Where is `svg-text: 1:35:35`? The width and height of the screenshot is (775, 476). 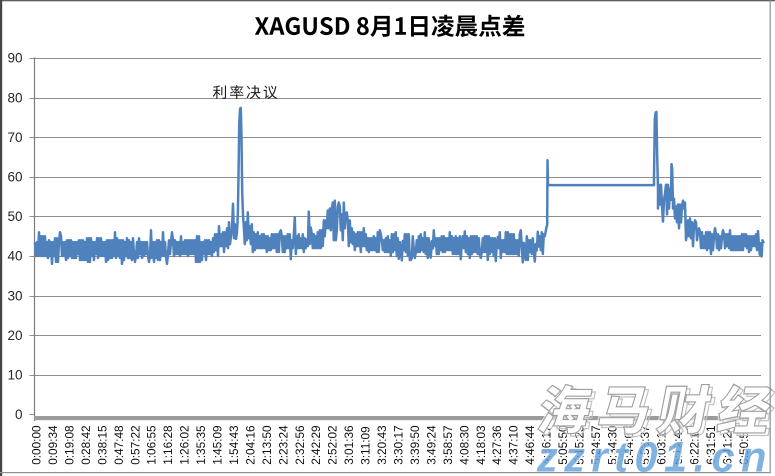
svg-text: 1:35:35 is located at coordinates (201, 445).